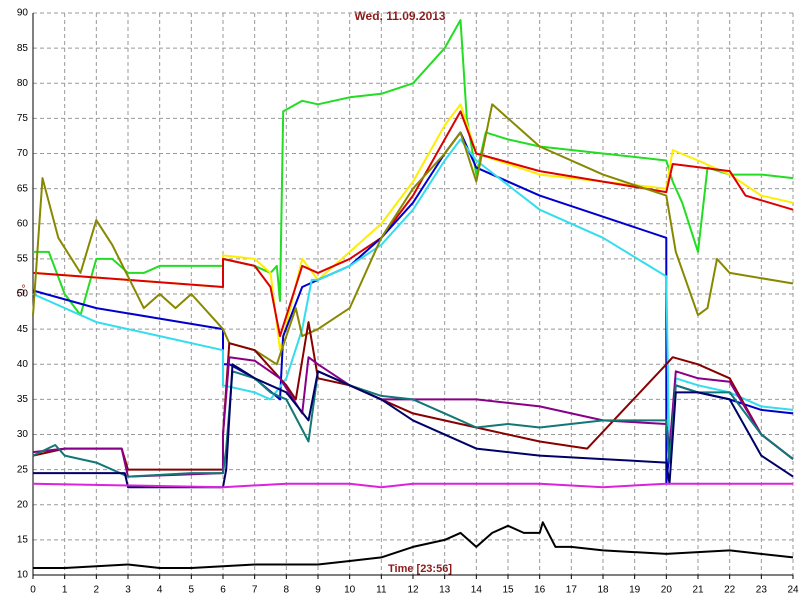 The image size is (800, 600). Describe the element at coordinates (350, 590) in the screenshot. I see `x-tick-label: 10` at that location.